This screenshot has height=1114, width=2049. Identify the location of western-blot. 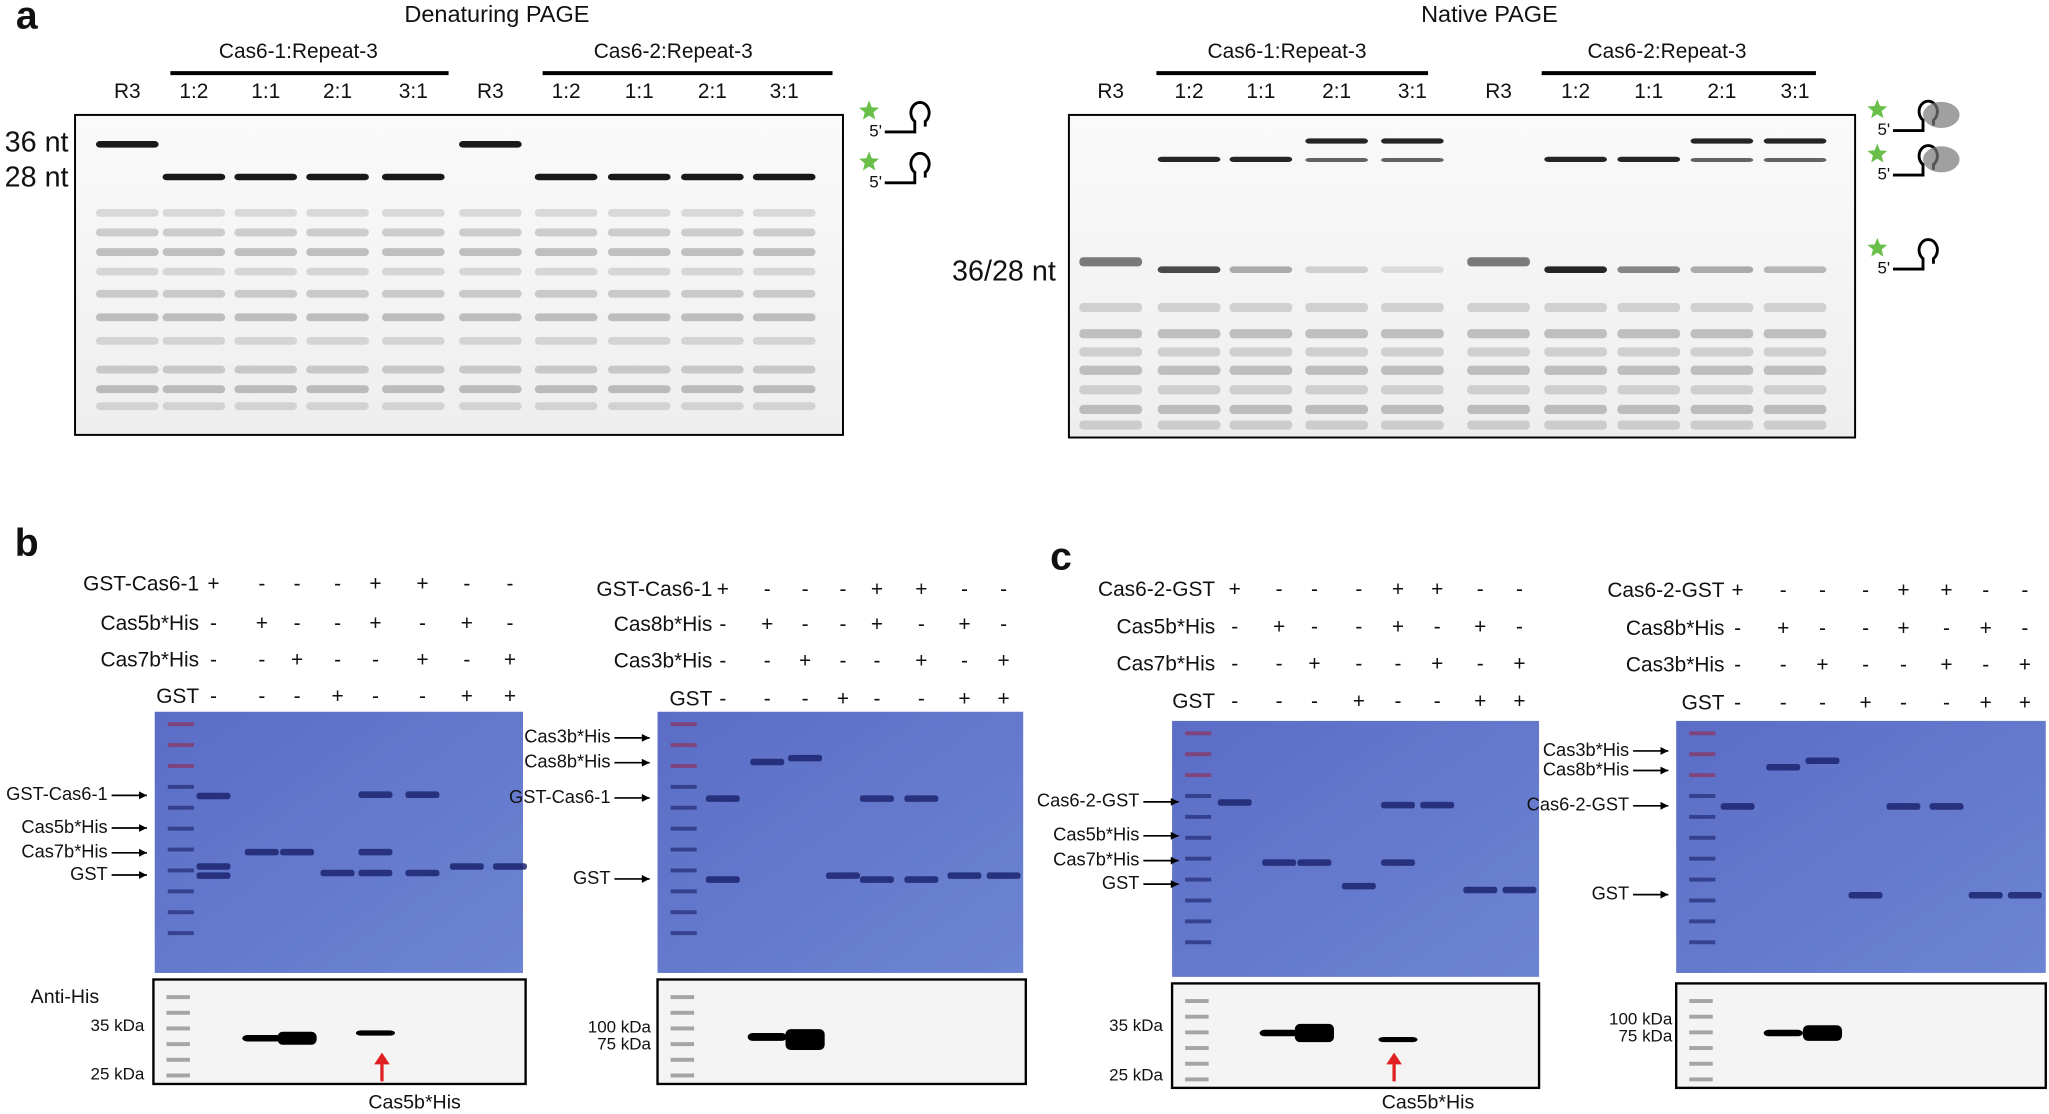
(1861, 1036).